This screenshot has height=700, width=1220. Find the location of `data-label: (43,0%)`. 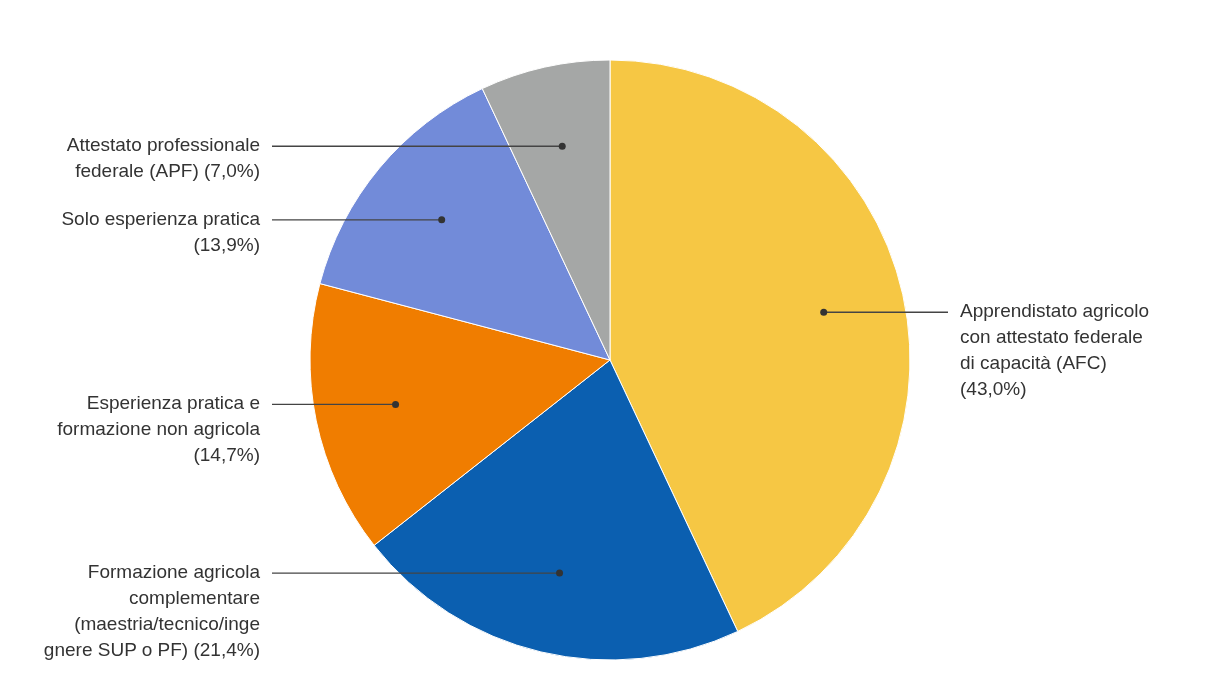

data-label: (43,0%) is located at coordinates (993, 389).